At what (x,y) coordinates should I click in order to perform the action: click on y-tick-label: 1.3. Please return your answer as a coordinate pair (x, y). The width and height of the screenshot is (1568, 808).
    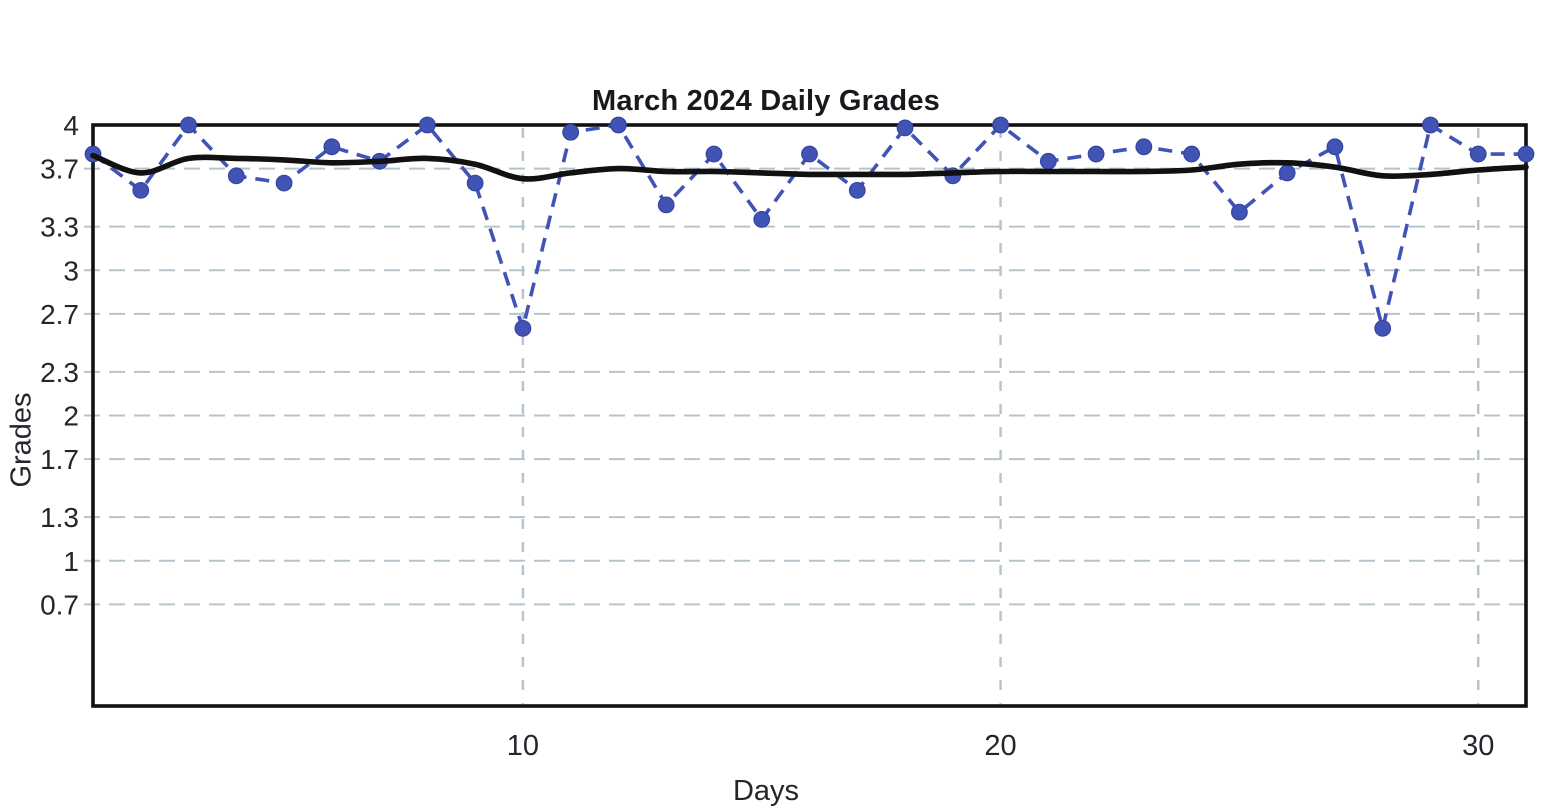
    Looking at the image, I should click on (59, 517).